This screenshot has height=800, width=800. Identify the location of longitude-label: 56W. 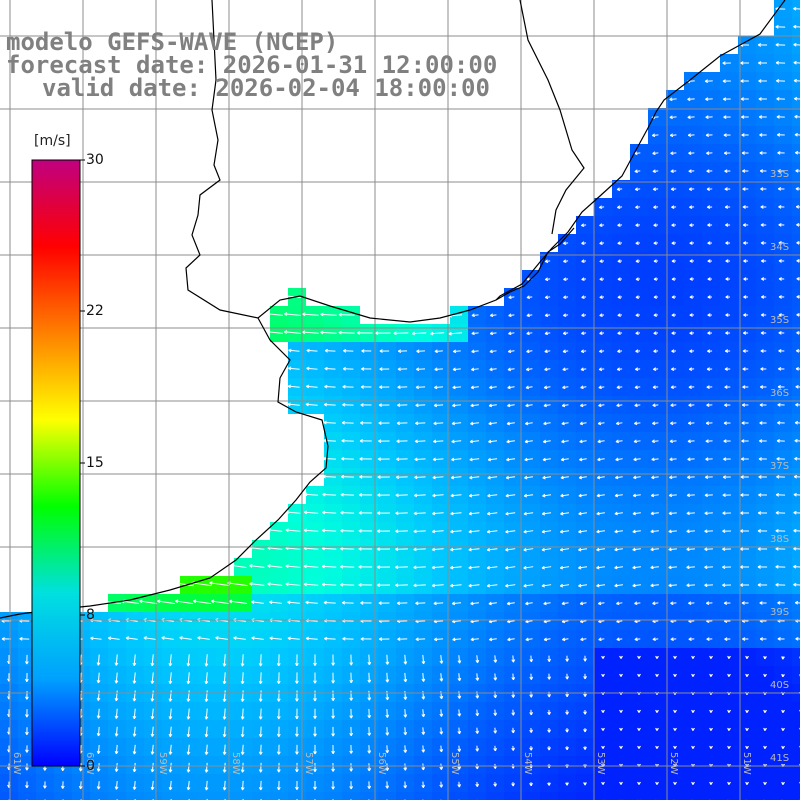
(381, 763).